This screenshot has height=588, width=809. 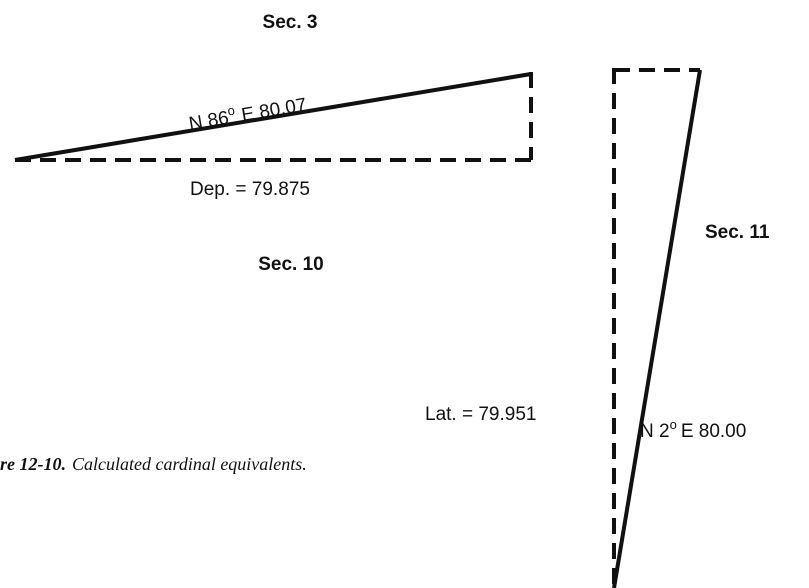 I want to click on bearing-label: N 86o E 80.07, so click(x=247, y=113).